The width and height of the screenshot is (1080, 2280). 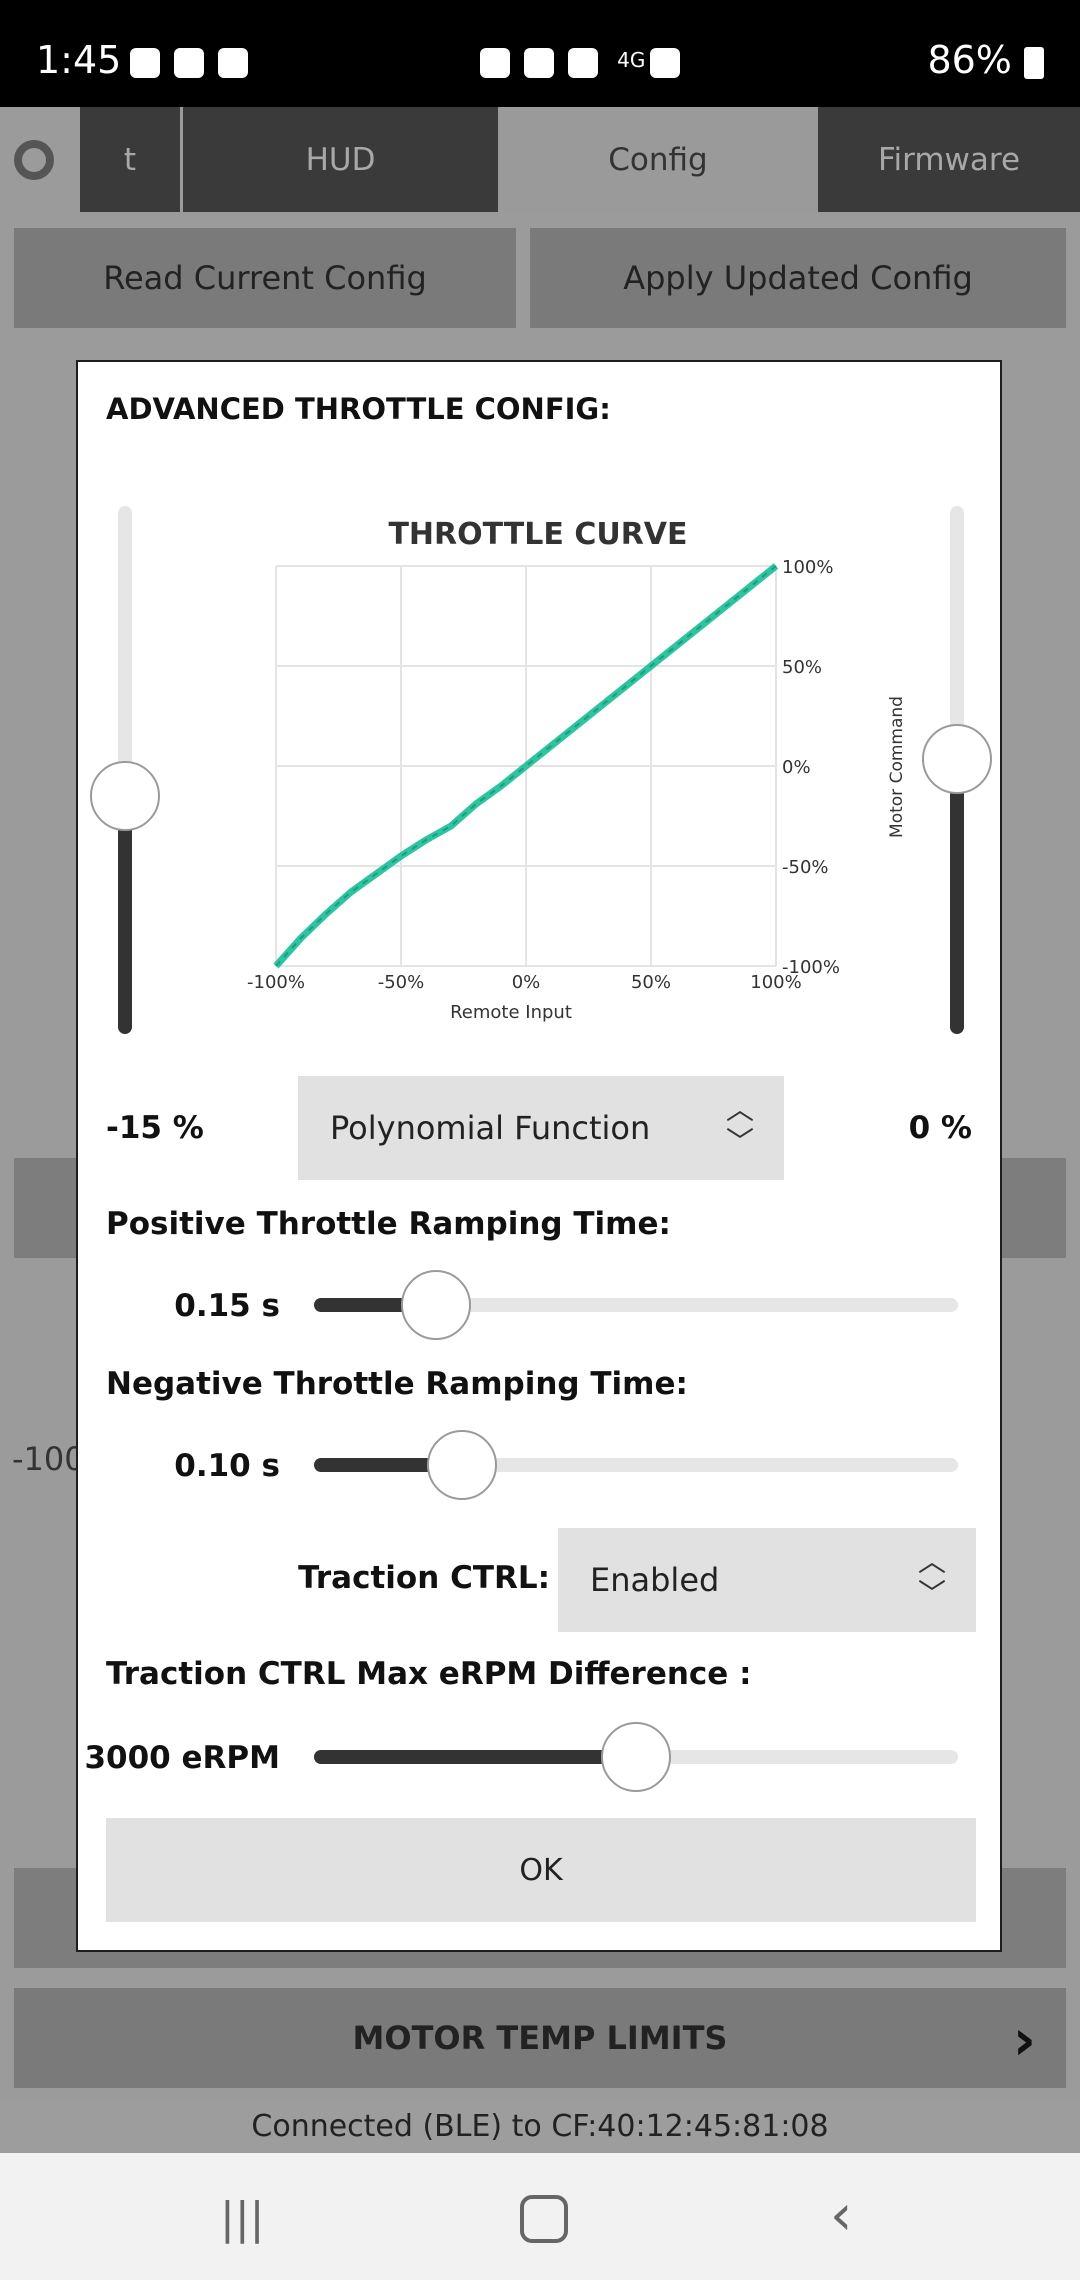 What do you see at coordinates (424, 1578) in the screenshot?
I see `traction-ctrl-label: Traction CTRL:` at bounding box center [424, 1578].